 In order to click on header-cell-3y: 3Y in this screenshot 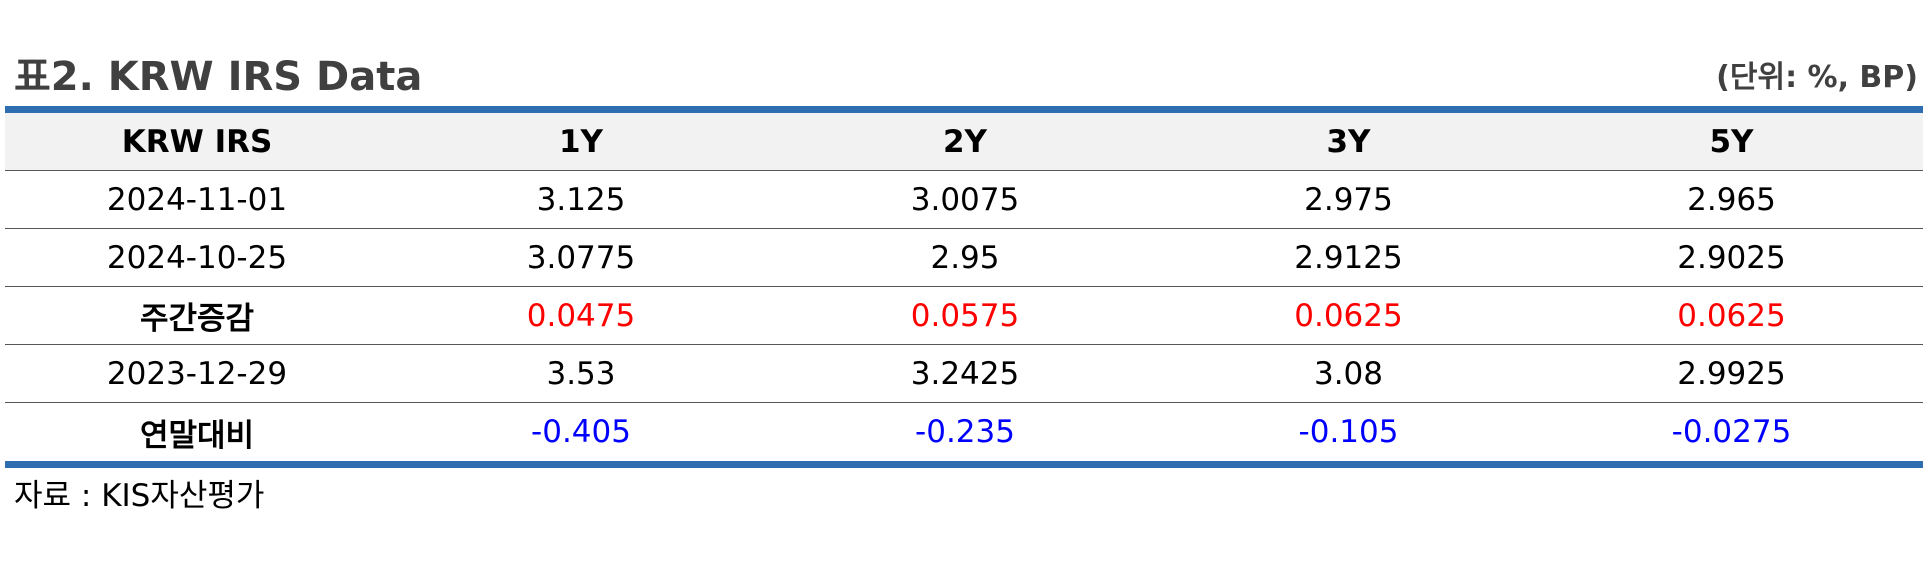, I will do `click(1348, 141)`.